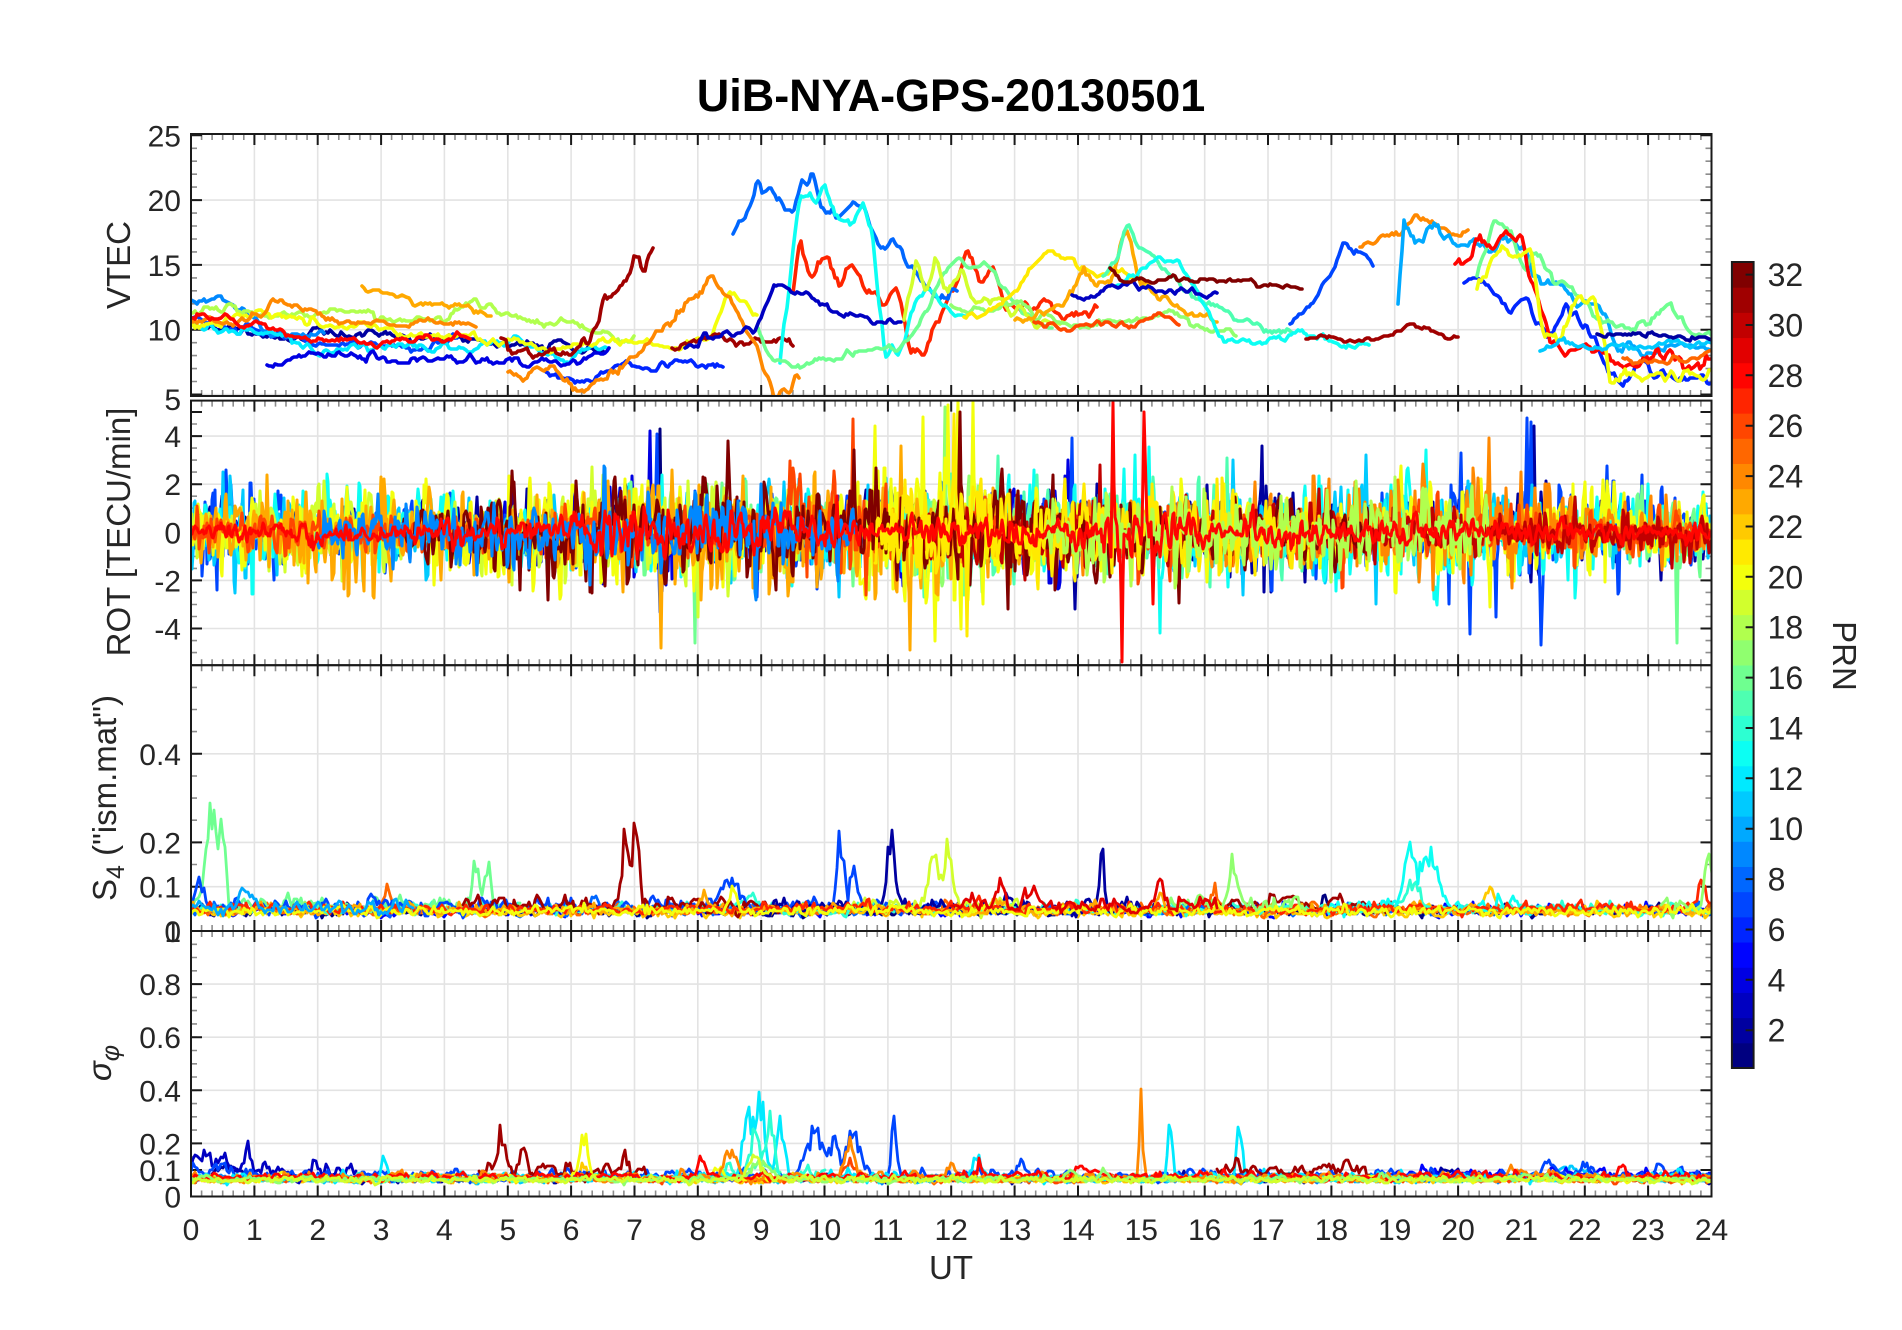 This screenshot has width=1902, height=1330. What do you see at coordinates (1521, 1230) in the screenshot?
I see `svg-text: 21` at bounding box center [1521, 1230].